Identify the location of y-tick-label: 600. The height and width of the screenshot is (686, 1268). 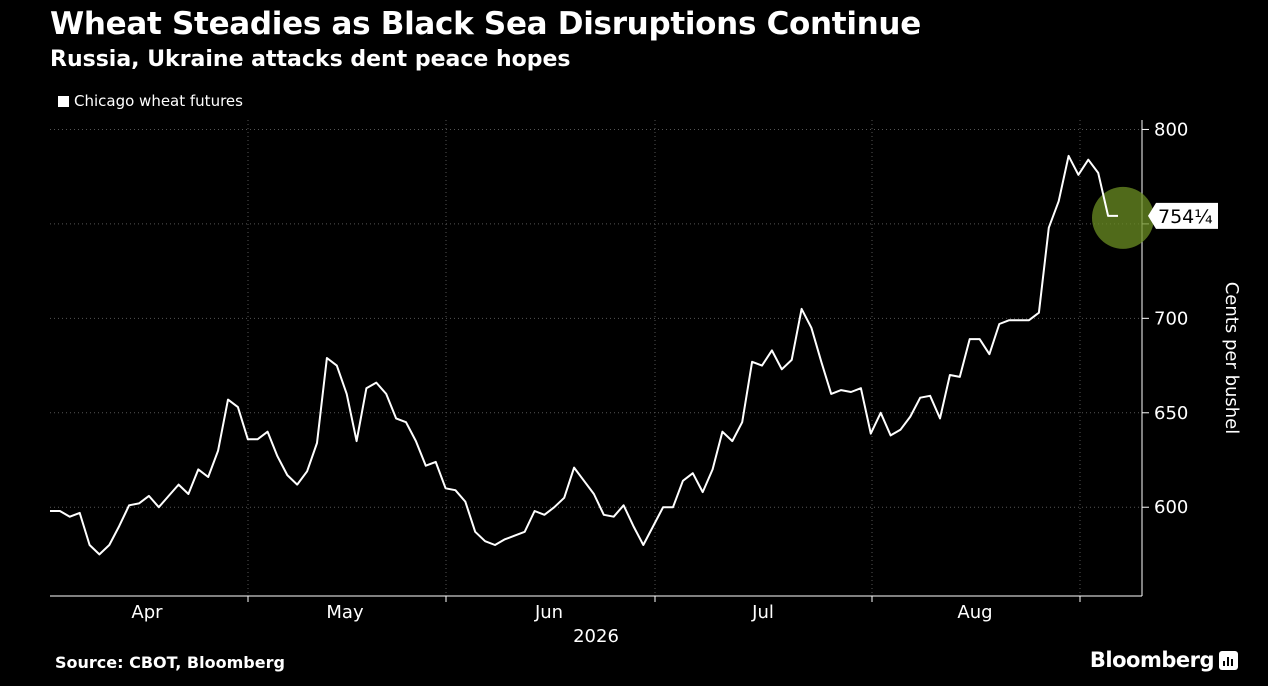
(1171, 507).